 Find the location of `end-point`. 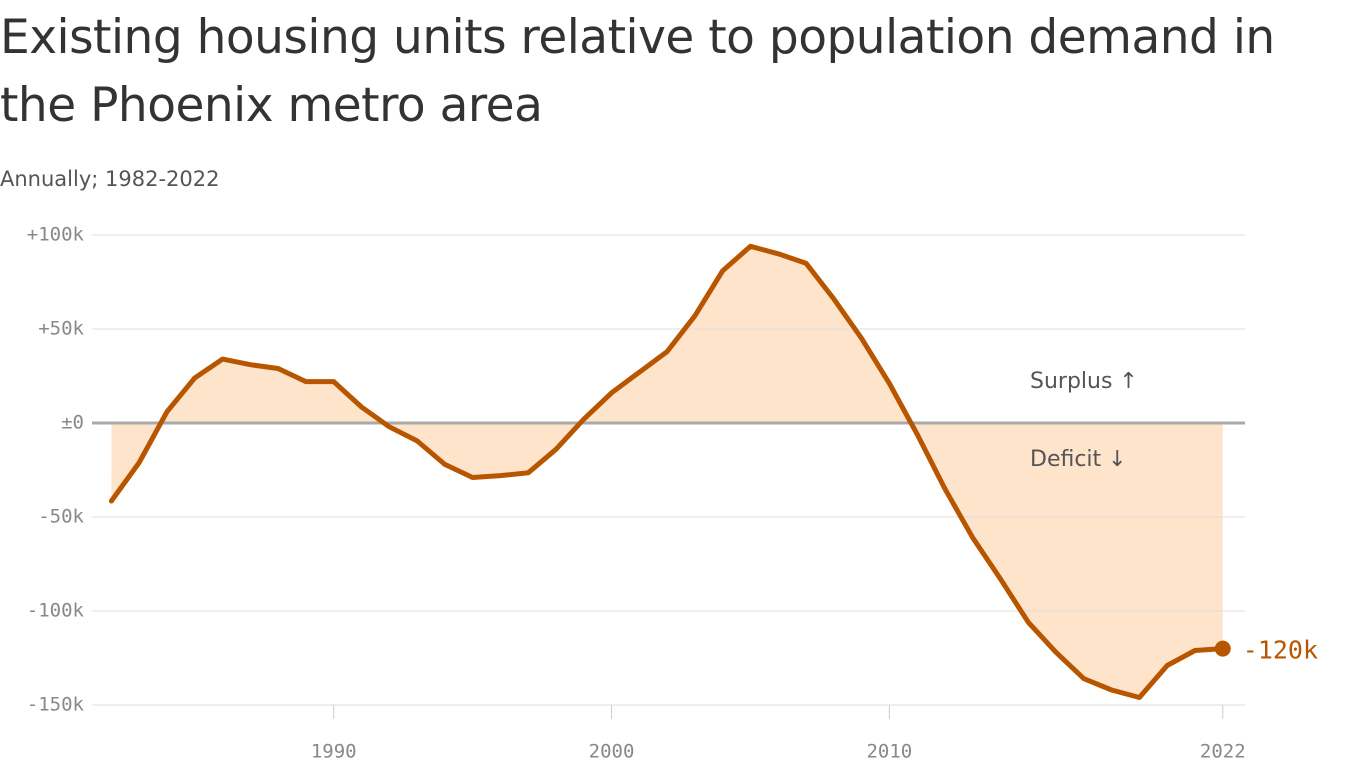

end-point is located at coordinates (1222, 648).